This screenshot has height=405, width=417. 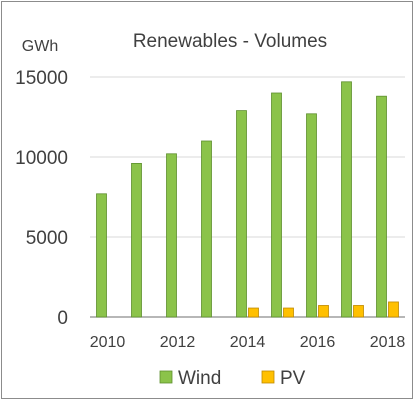 What do you see at coordinates (101, 255) in the screenshot?
I see `bar-wind-2010` at bounding box center [101, 255].